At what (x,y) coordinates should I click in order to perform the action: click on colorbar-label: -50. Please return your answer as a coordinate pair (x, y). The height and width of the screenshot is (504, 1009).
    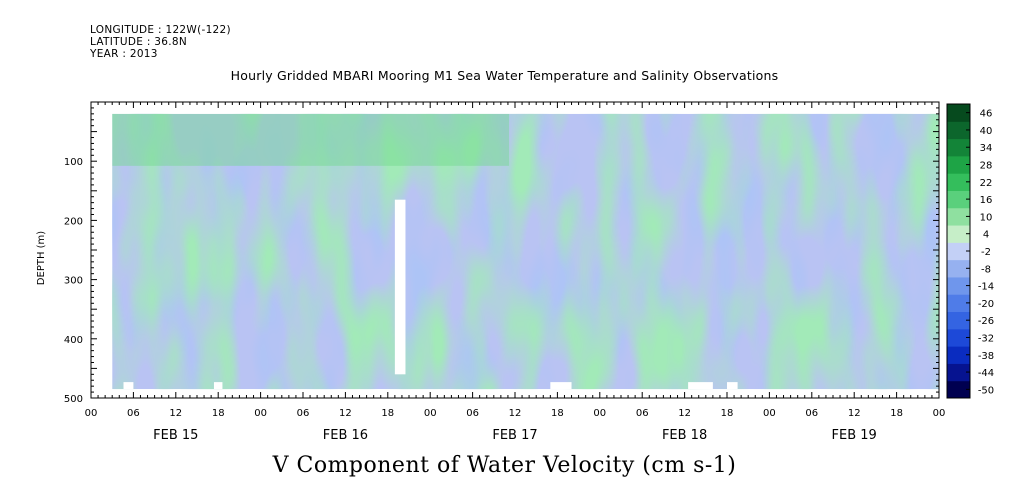
    Looking at the image, I should click on (986, 390).